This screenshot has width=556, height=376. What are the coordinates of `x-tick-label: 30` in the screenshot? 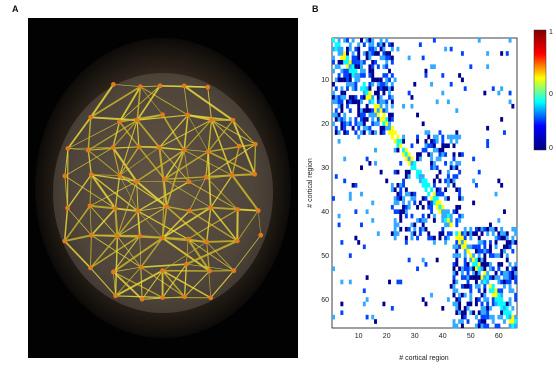 It's located at (415, 336).